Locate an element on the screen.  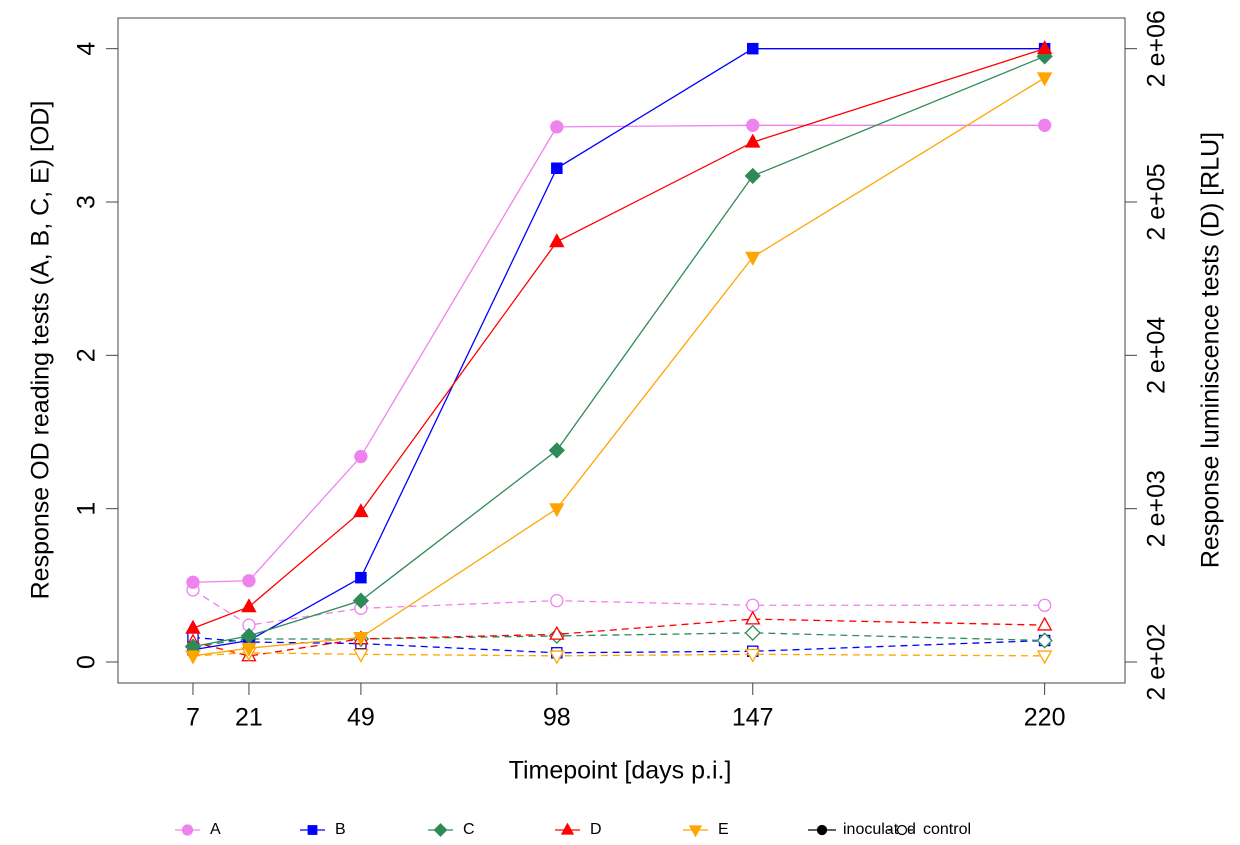
y-tick-label: 1 is located at coordinates (87, 509).